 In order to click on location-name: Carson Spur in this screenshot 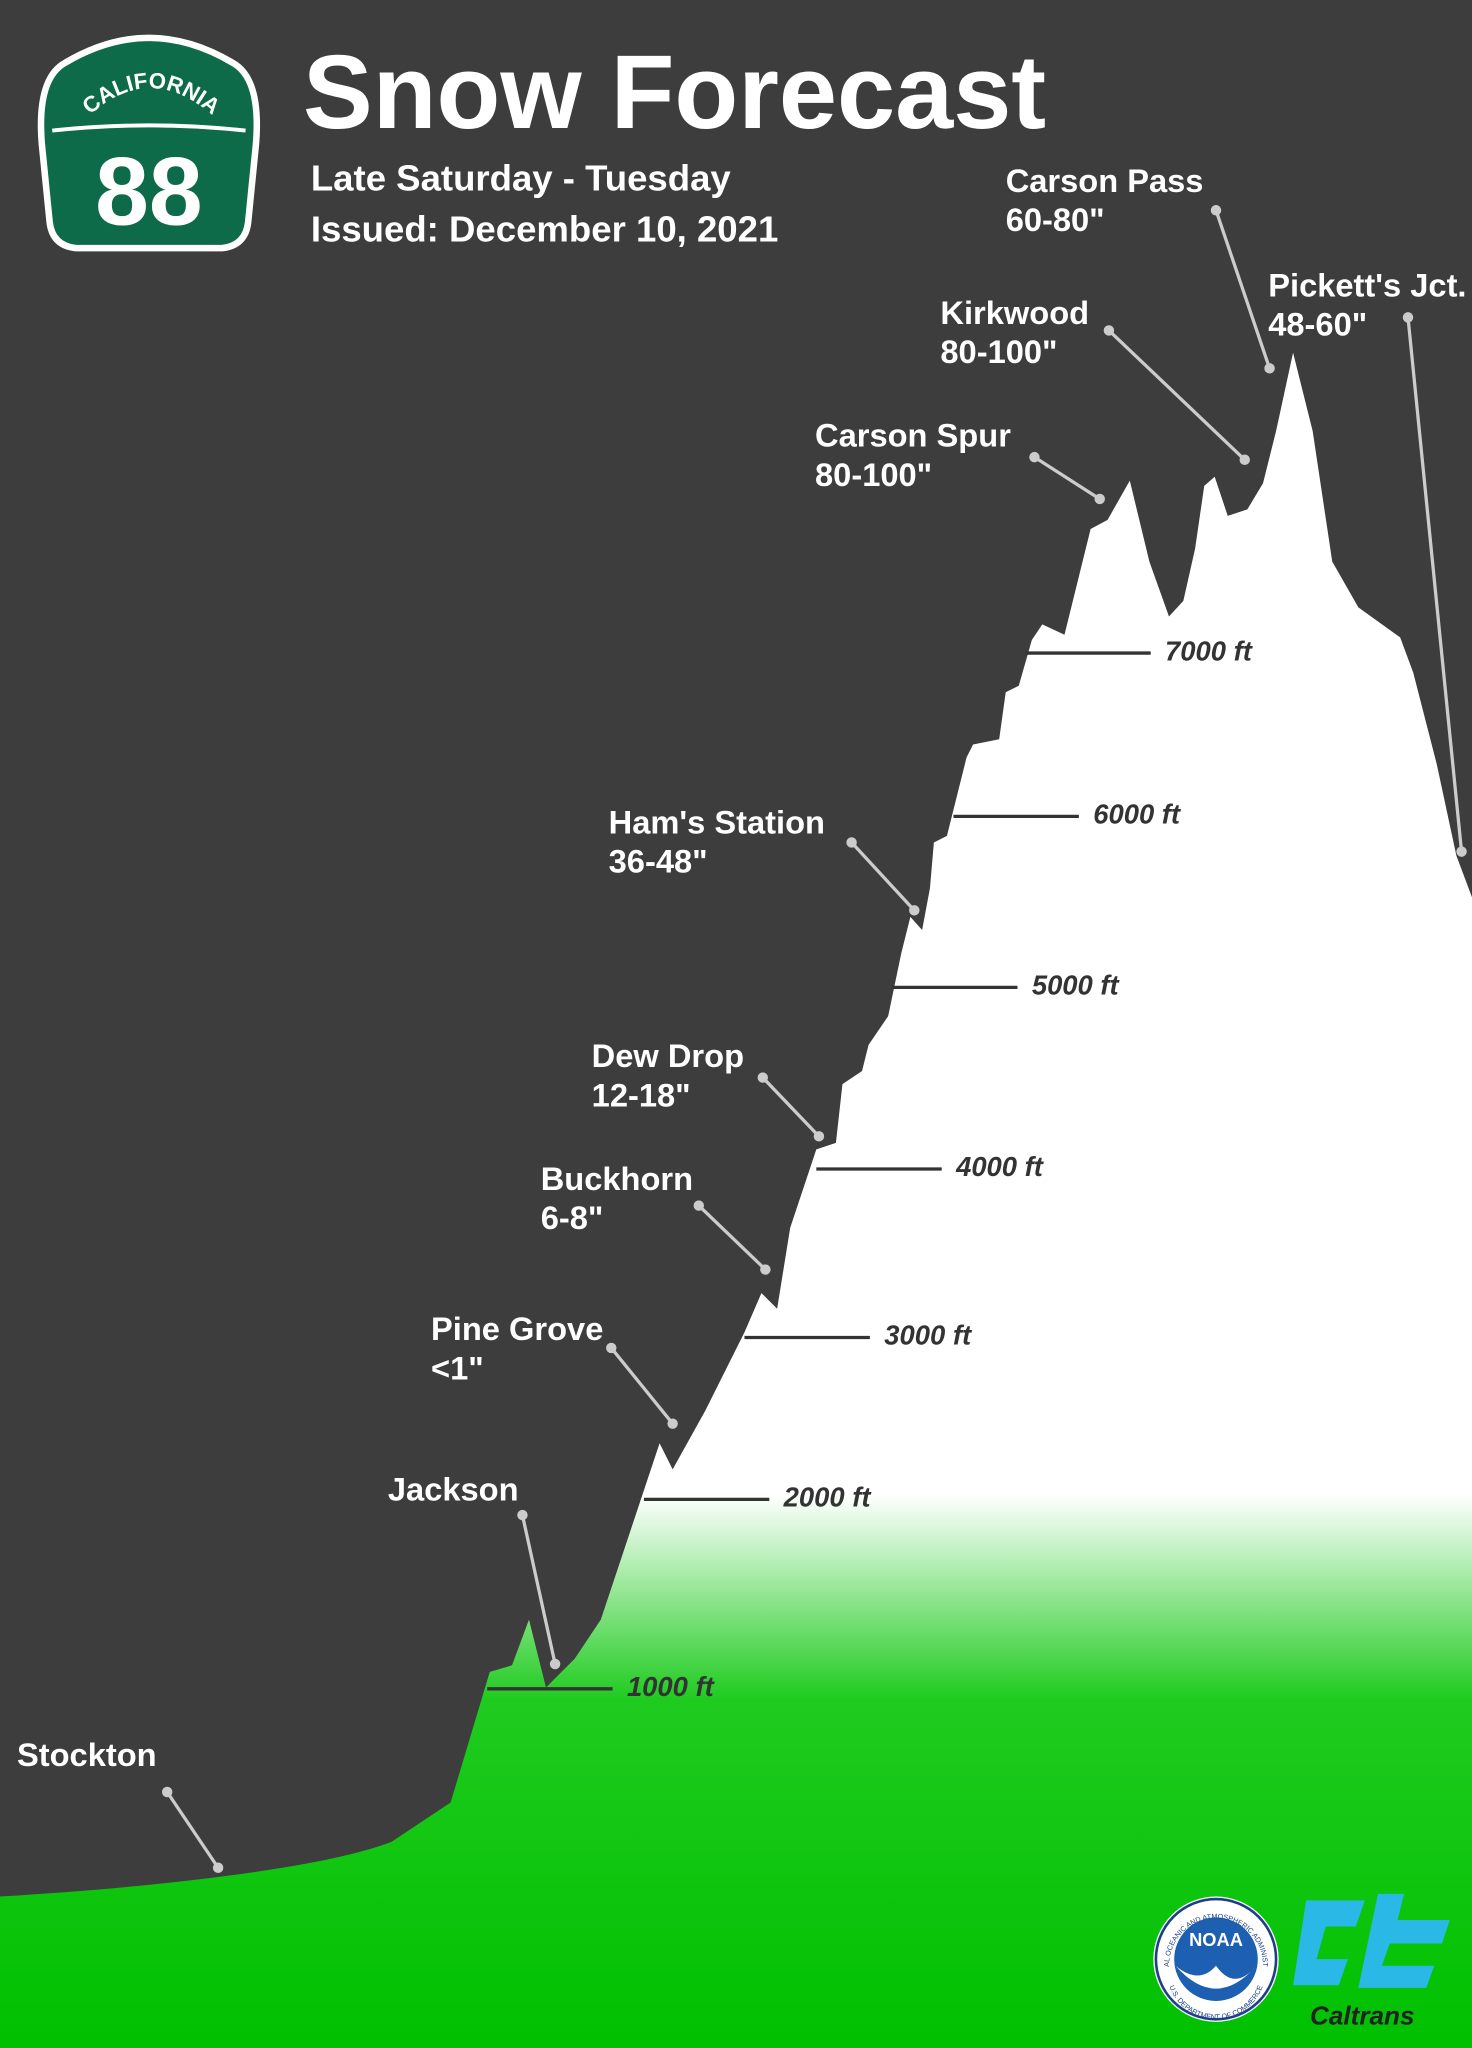, I will do `click(913, 435)`.